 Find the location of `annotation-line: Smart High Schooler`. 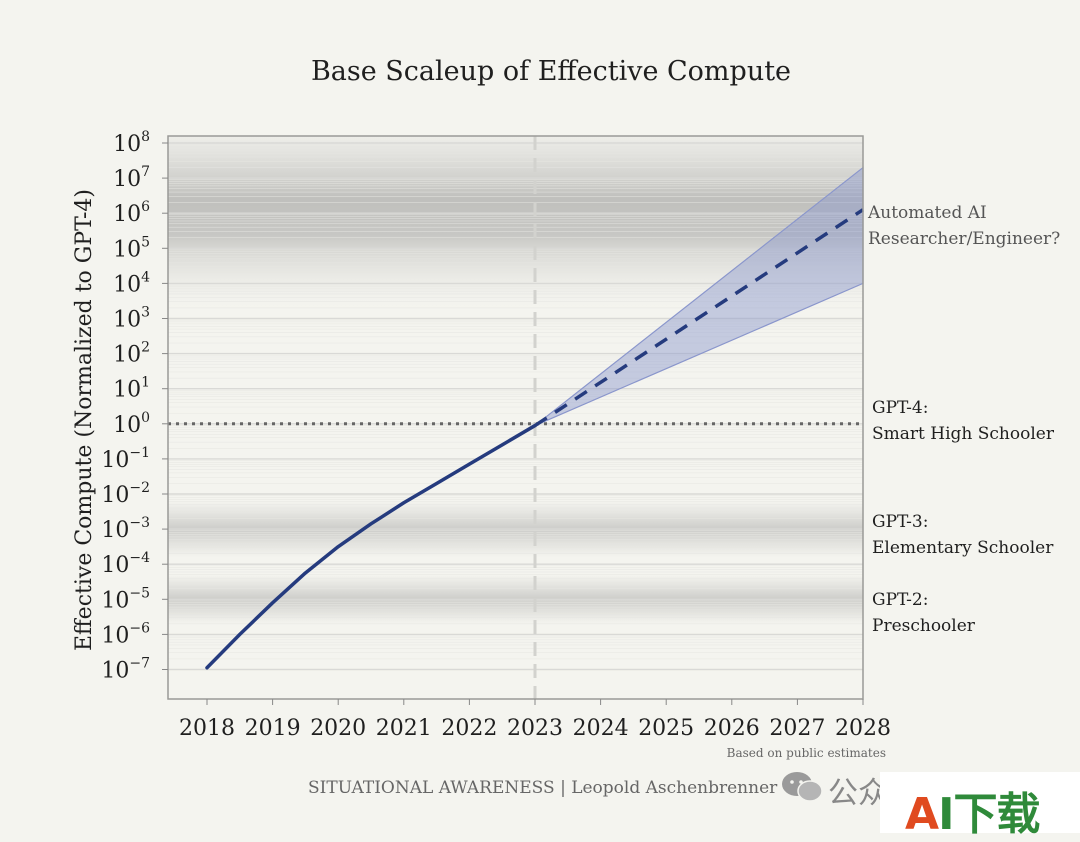

annotation-line: Smart High Schooler is located at coordinates (963, 434).